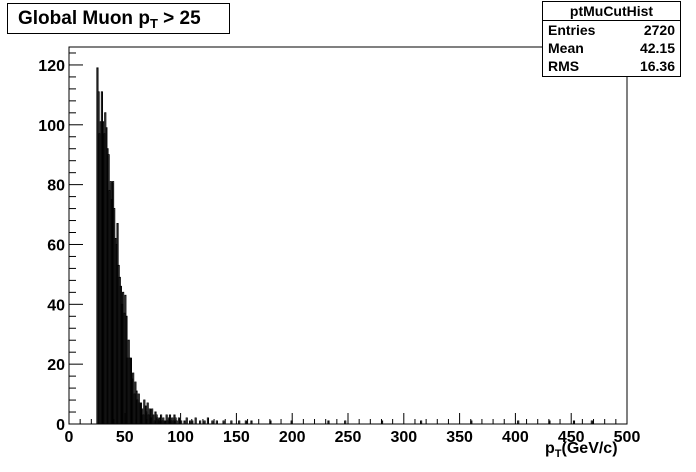 The height and width of the screenshot is (472, 696). Describe the element at coordinates (69, 437) in the screenshot. I see `x-tick-label: 0` at that location.